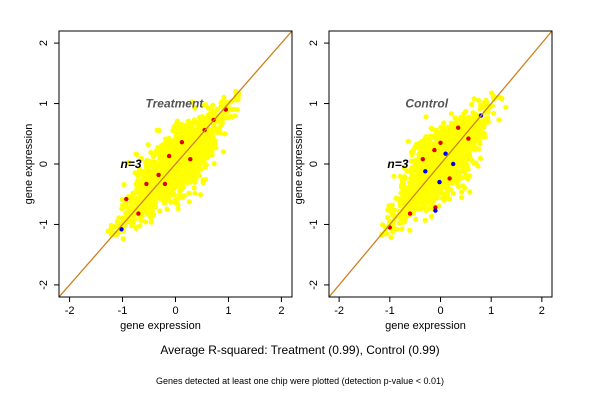  I want to click on panel-title: Treatment, so click(175, 104).